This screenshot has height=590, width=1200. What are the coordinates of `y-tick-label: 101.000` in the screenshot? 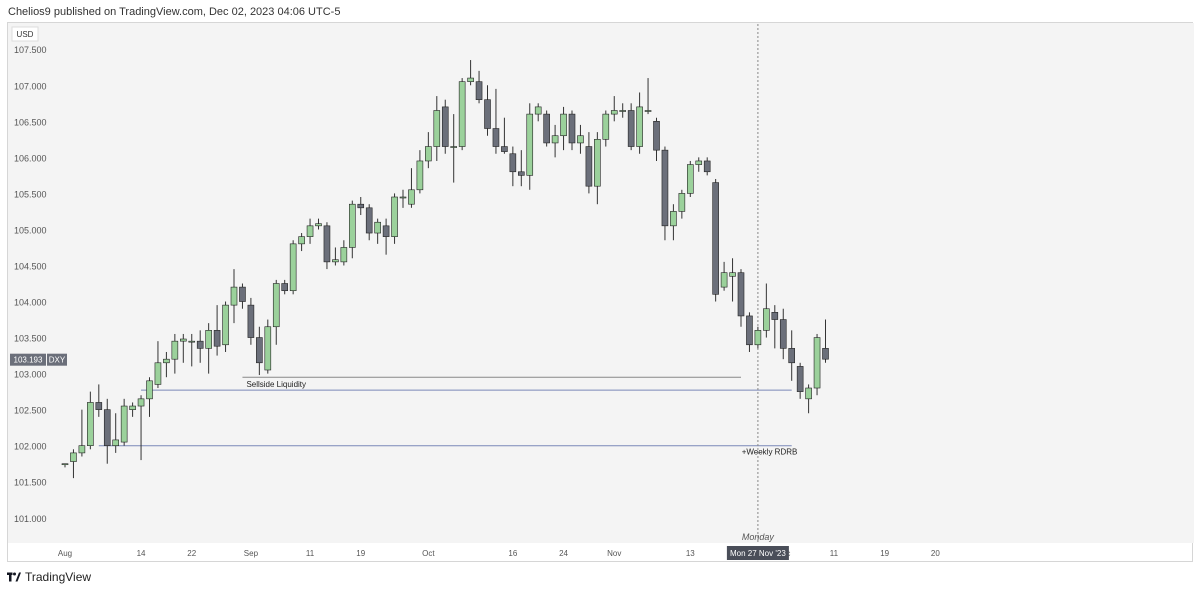 It's located at (30, 519).